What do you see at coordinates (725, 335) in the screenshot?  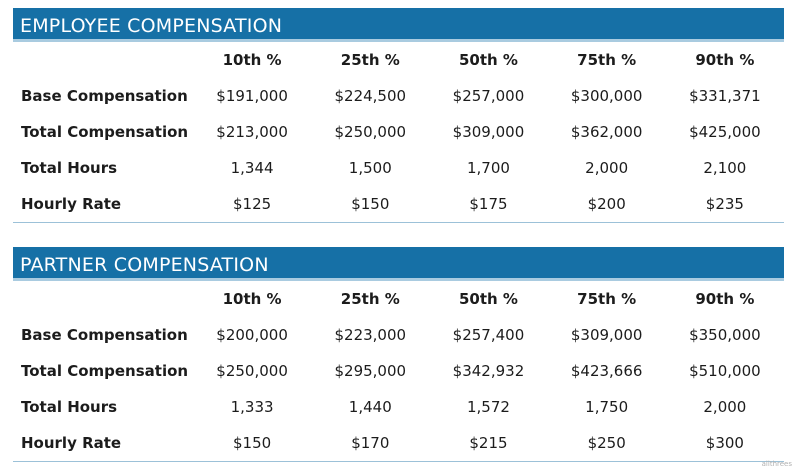 I see `table-cell: $350,000` at bounding box center [725, 335].